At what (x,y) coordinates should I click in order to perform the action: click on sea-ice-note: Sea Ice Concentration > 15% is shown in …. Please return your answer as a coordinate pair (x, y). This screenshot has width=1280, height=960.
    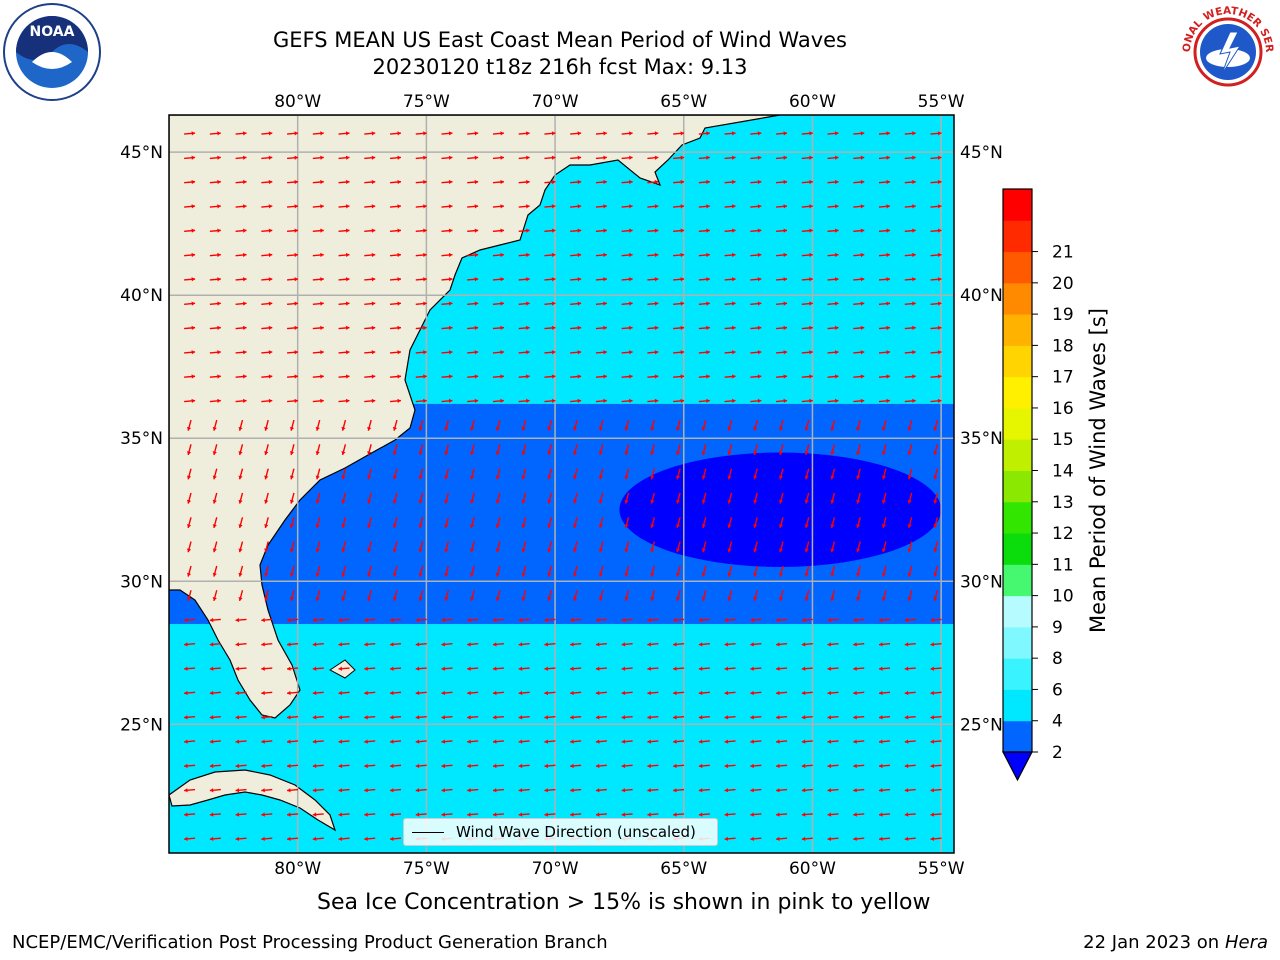
    Looking at the image, I should click on (624, 902).